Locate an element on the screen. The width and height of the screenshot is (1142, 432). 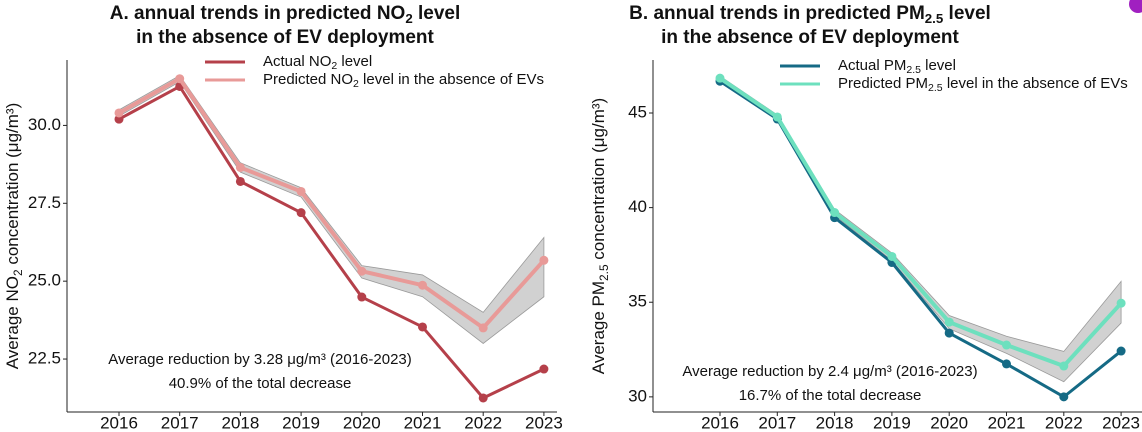
y-tick-label: 22.5 is located at coordinates (44, 358).